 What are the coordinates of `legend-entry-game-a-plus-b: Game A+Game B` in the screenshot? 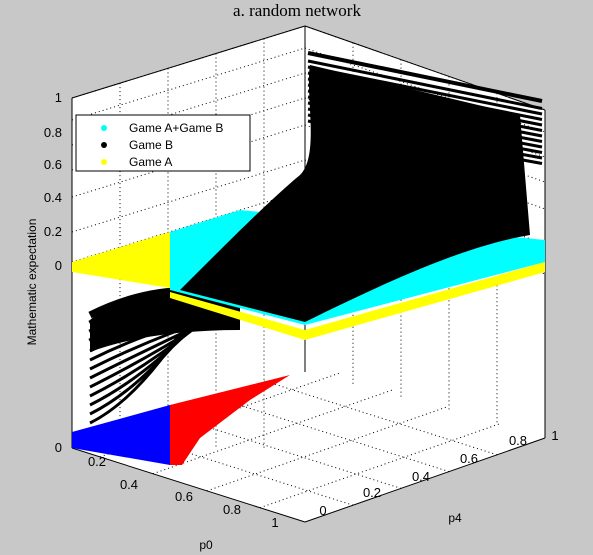 It's located at (162, 128).